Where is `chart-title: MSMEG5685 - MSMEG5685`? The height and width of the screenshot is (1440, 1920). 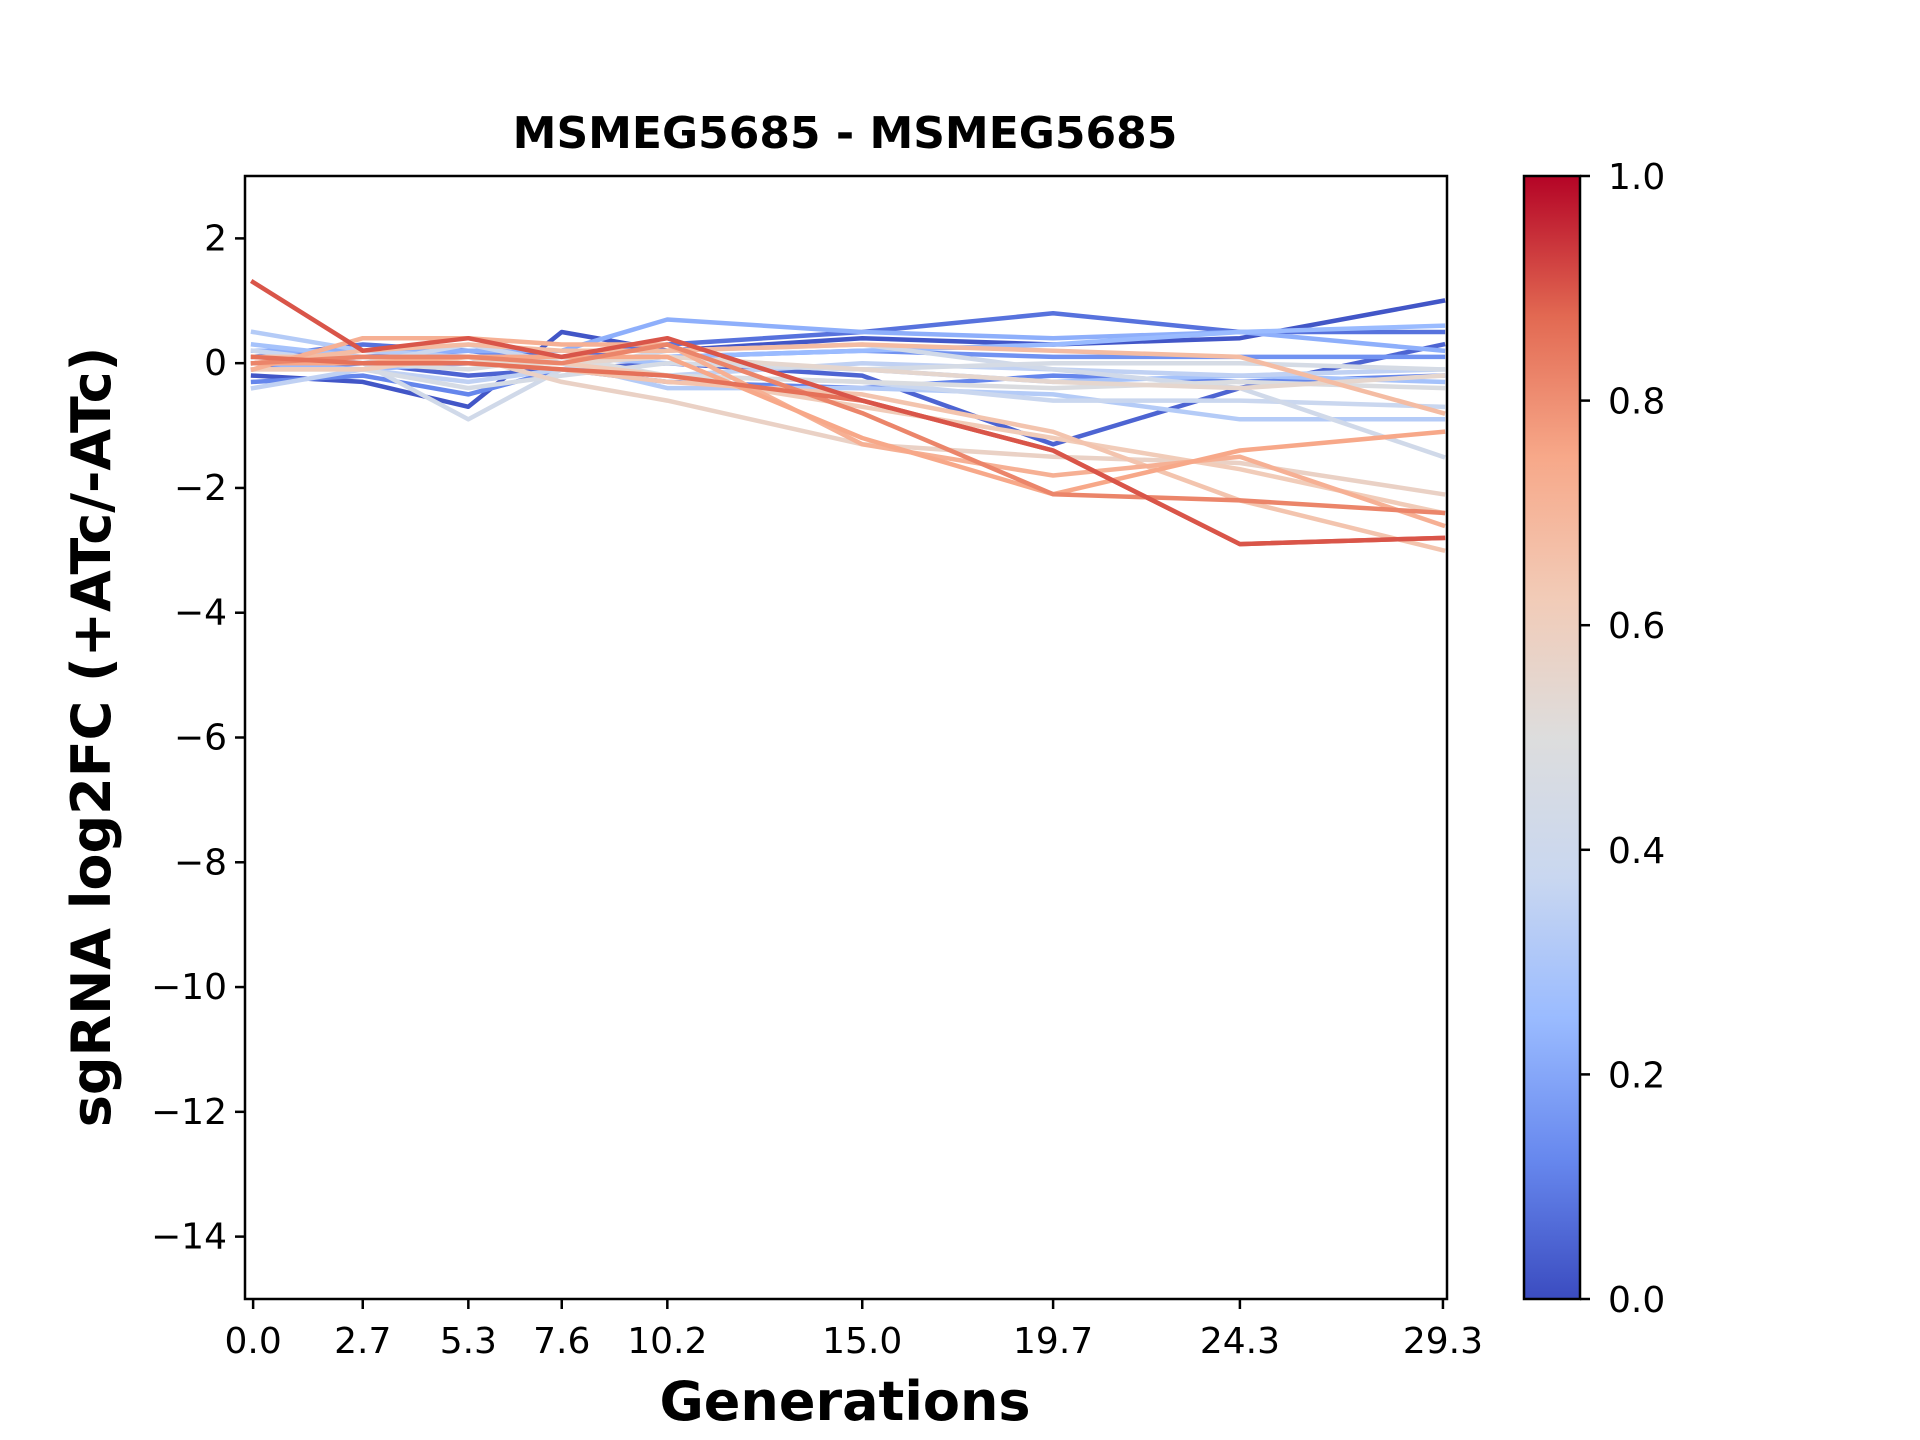
chart-title: MSMEG5685 - MSMEG5685 is located at coordinates (845, 133).